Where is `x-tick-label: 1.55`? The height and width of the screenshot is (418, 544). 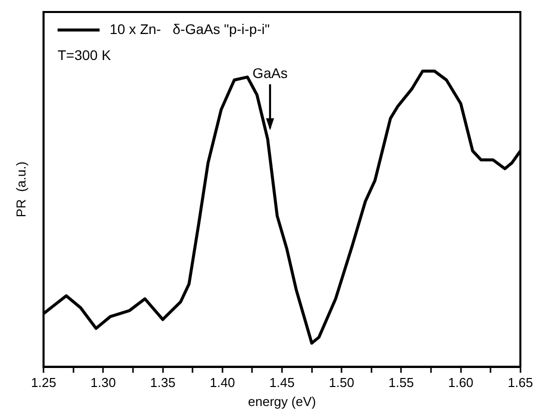 x-tick-label: 1.55 is located at coordinates (401, 382).